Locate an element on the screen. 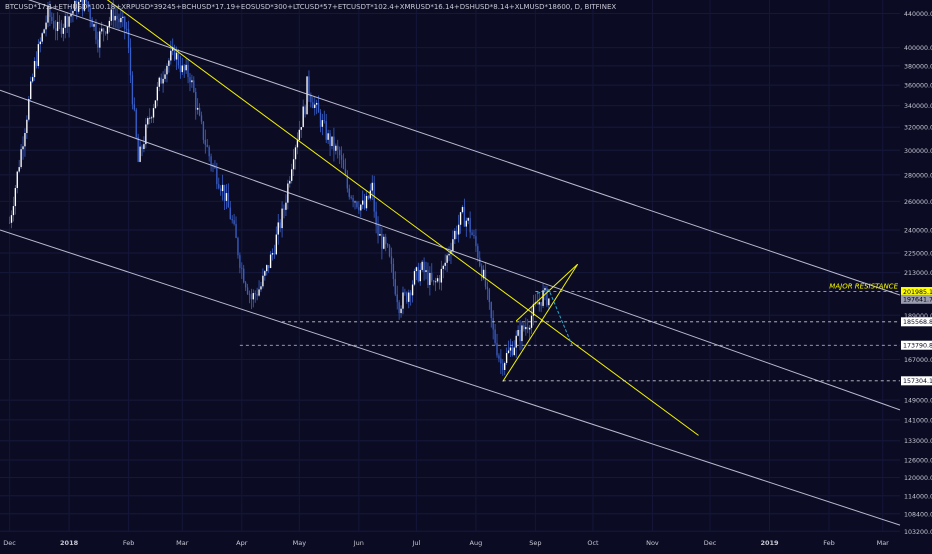  major-resistance-label: MAJOR RESISTANCE is located at coordinates (863, 287).